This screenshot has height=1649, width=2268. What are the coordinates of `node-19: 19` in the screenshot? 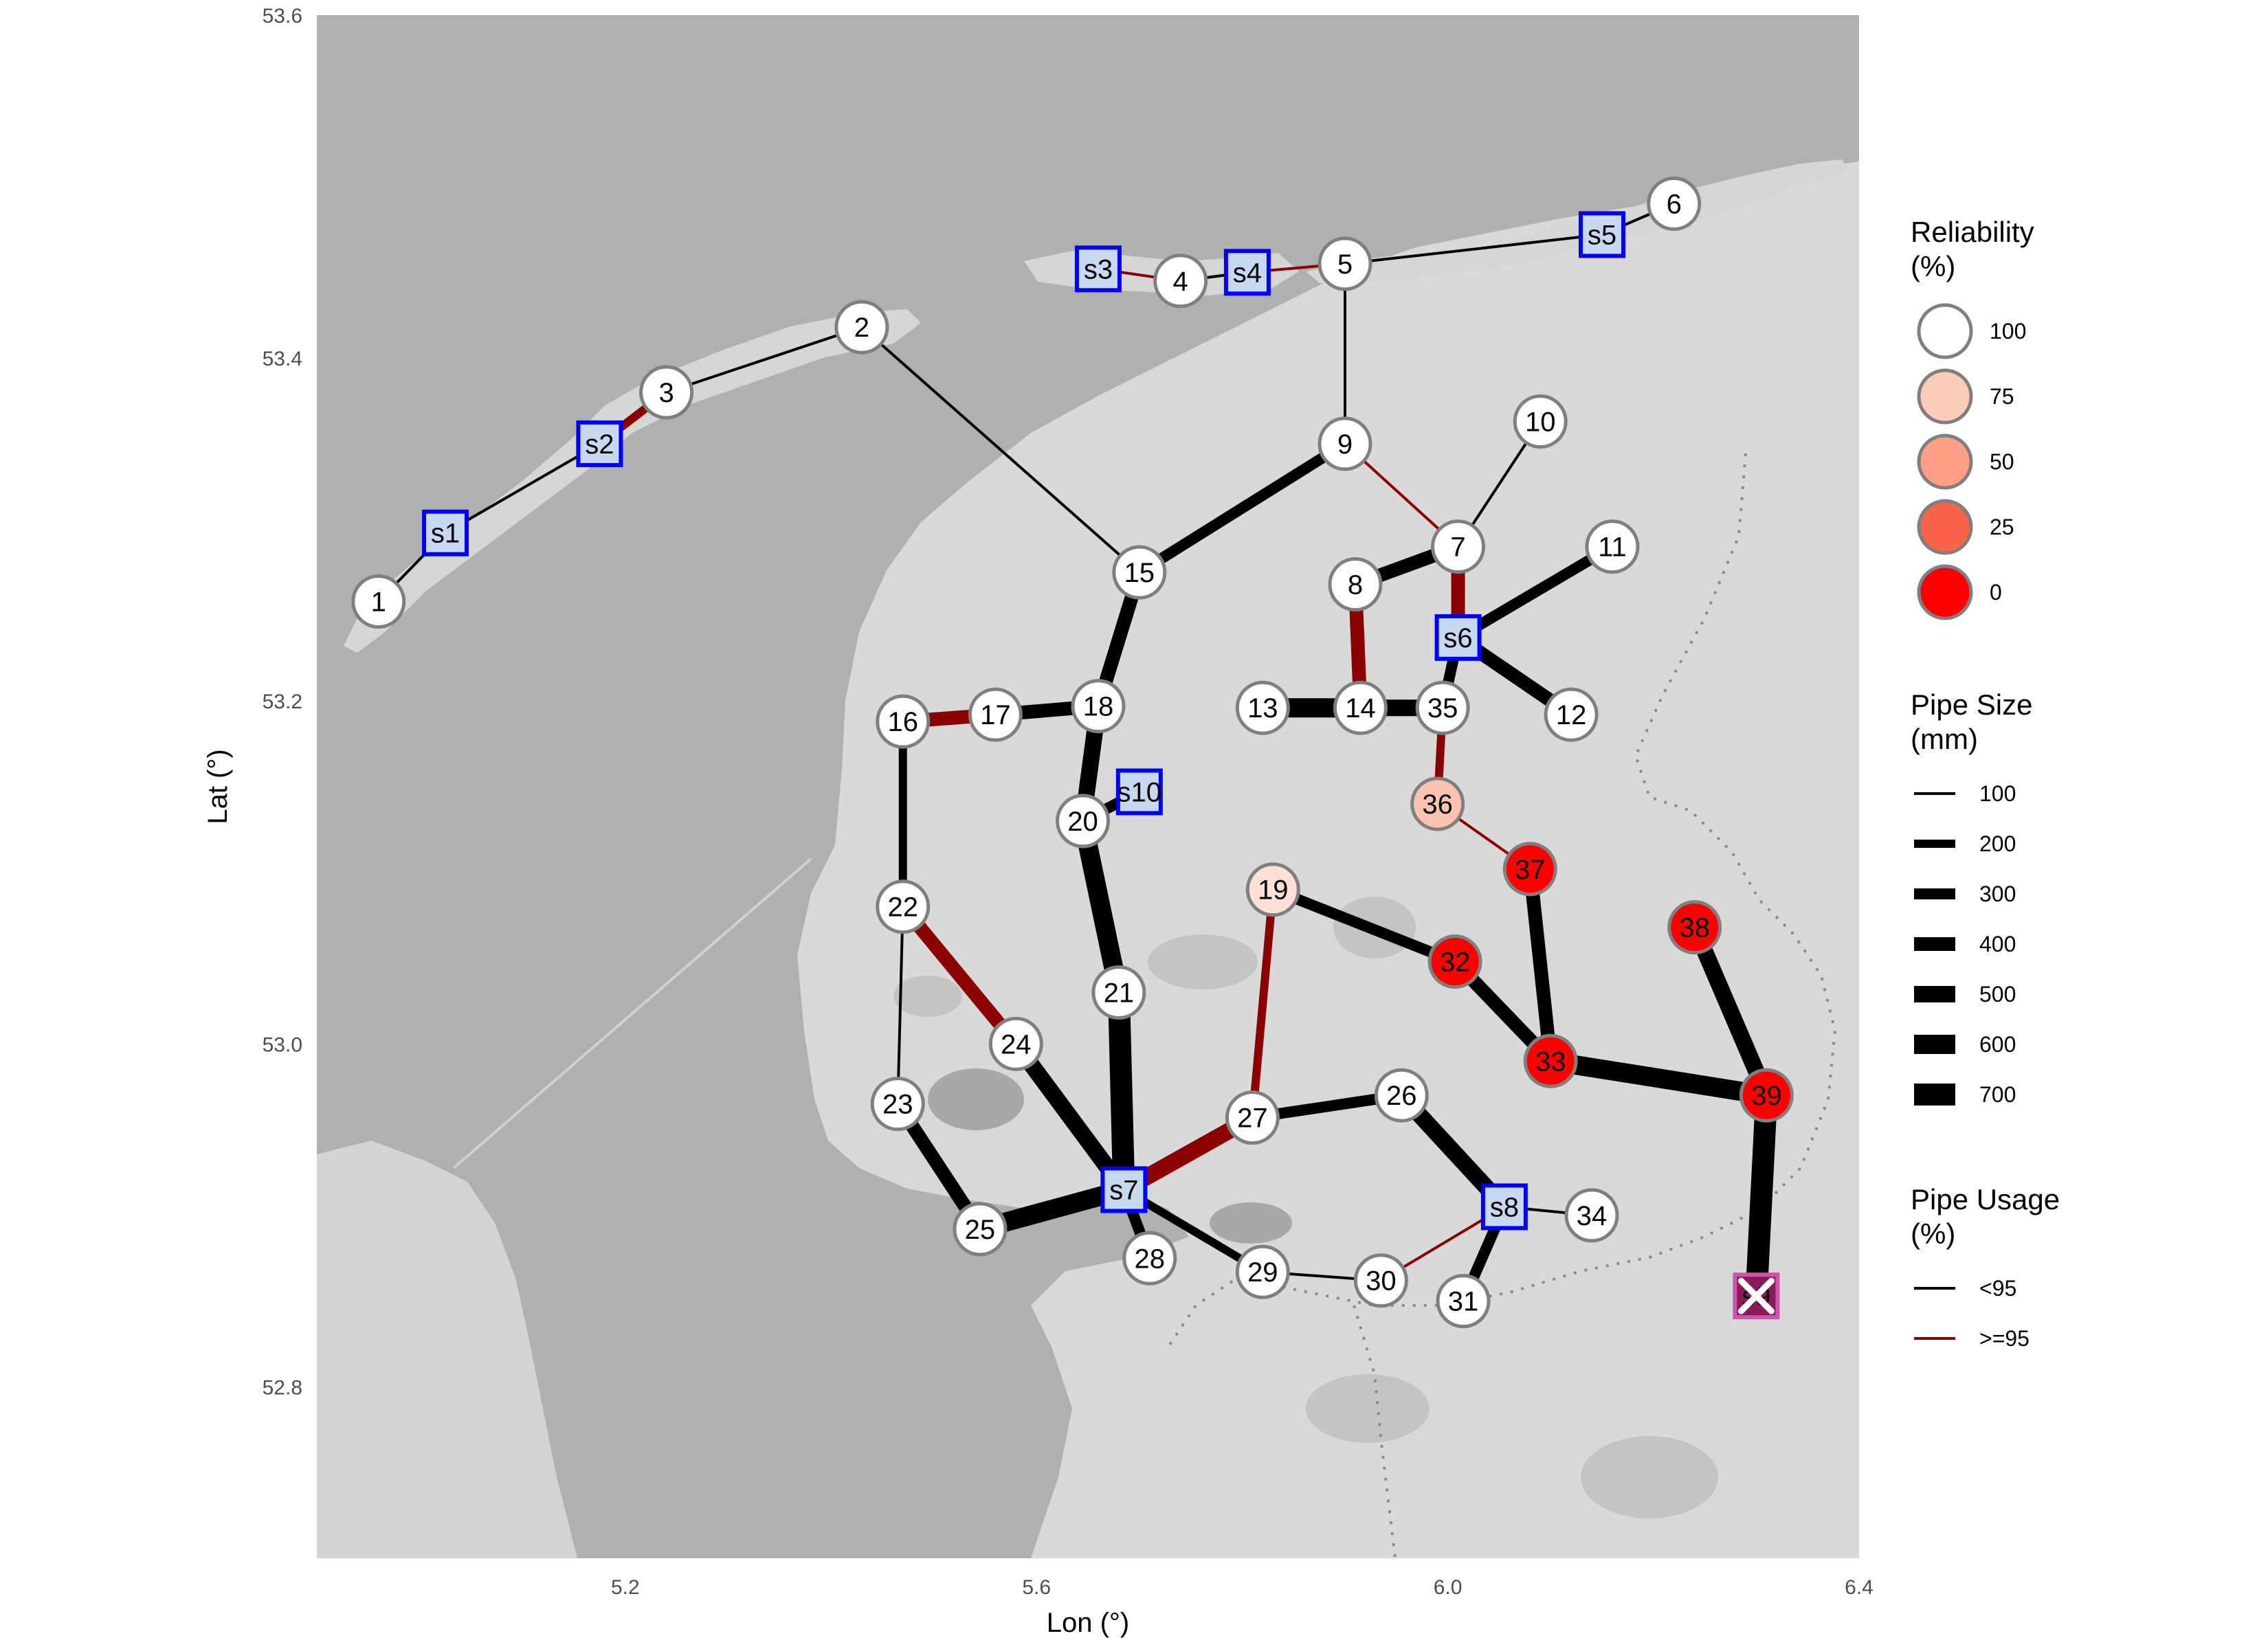 It's located at (1272, 890).